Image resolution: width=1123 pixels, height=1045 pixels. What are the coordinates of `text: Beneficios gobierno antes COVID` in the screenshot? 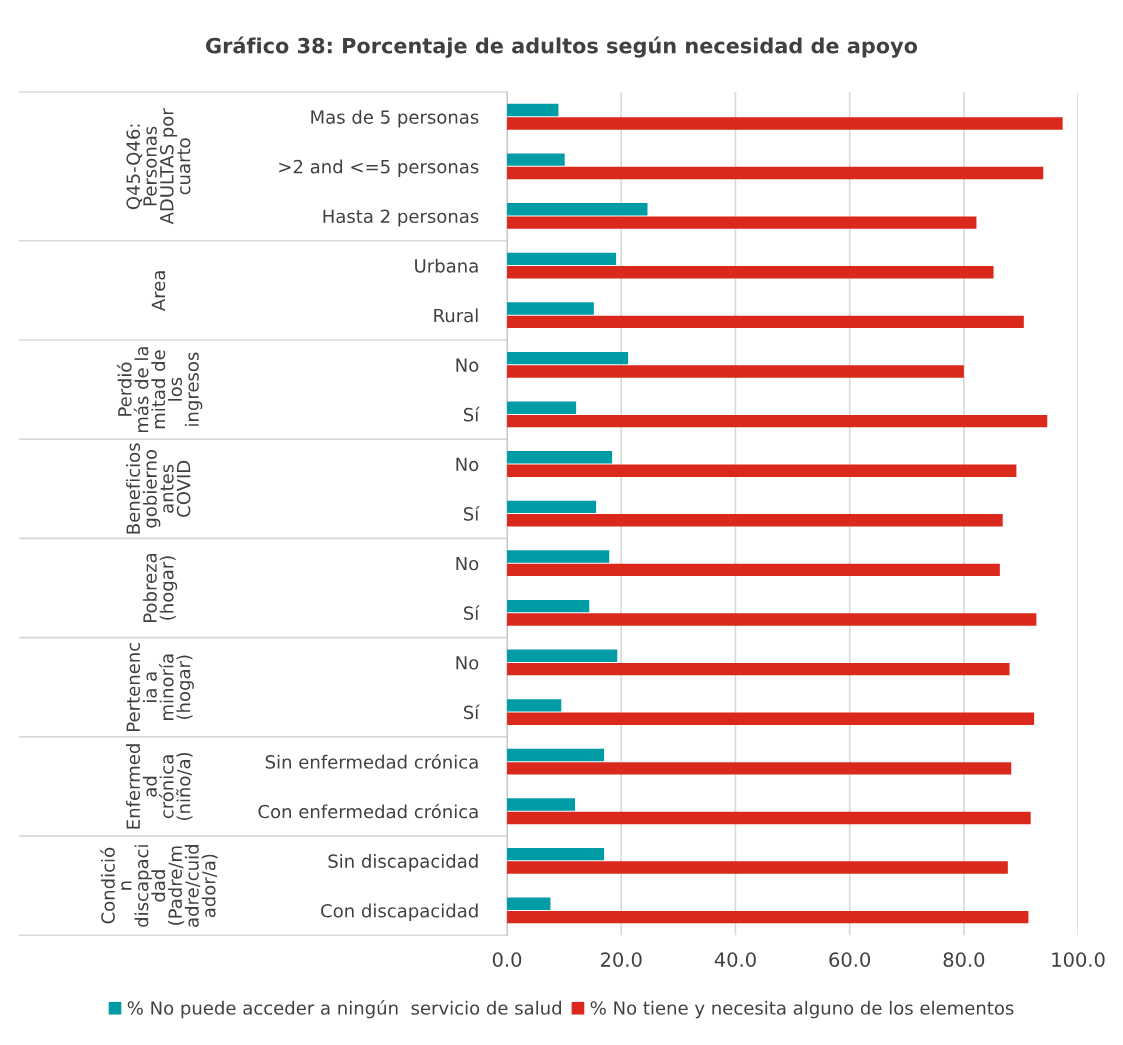 It's located at (158, 488).